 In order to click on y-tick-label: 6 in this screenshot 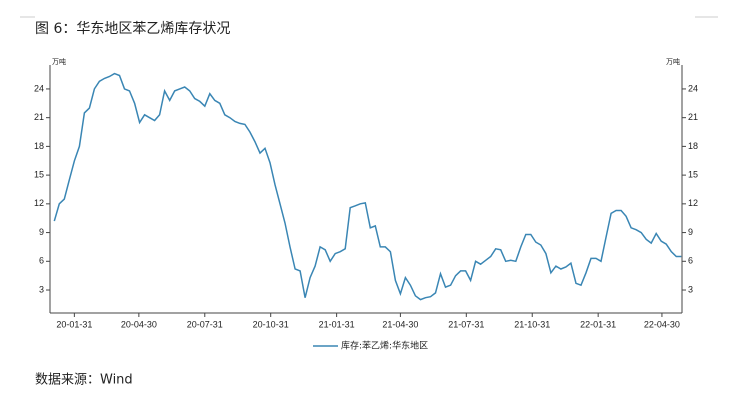, I will do `click(41, 261)`.